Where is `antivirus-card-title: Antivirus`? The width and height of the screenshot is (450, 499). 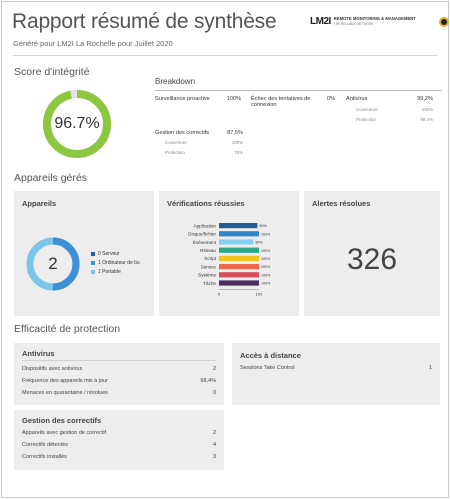 antivirus-card-title: Antivirus is located at coordinates (38, 353).